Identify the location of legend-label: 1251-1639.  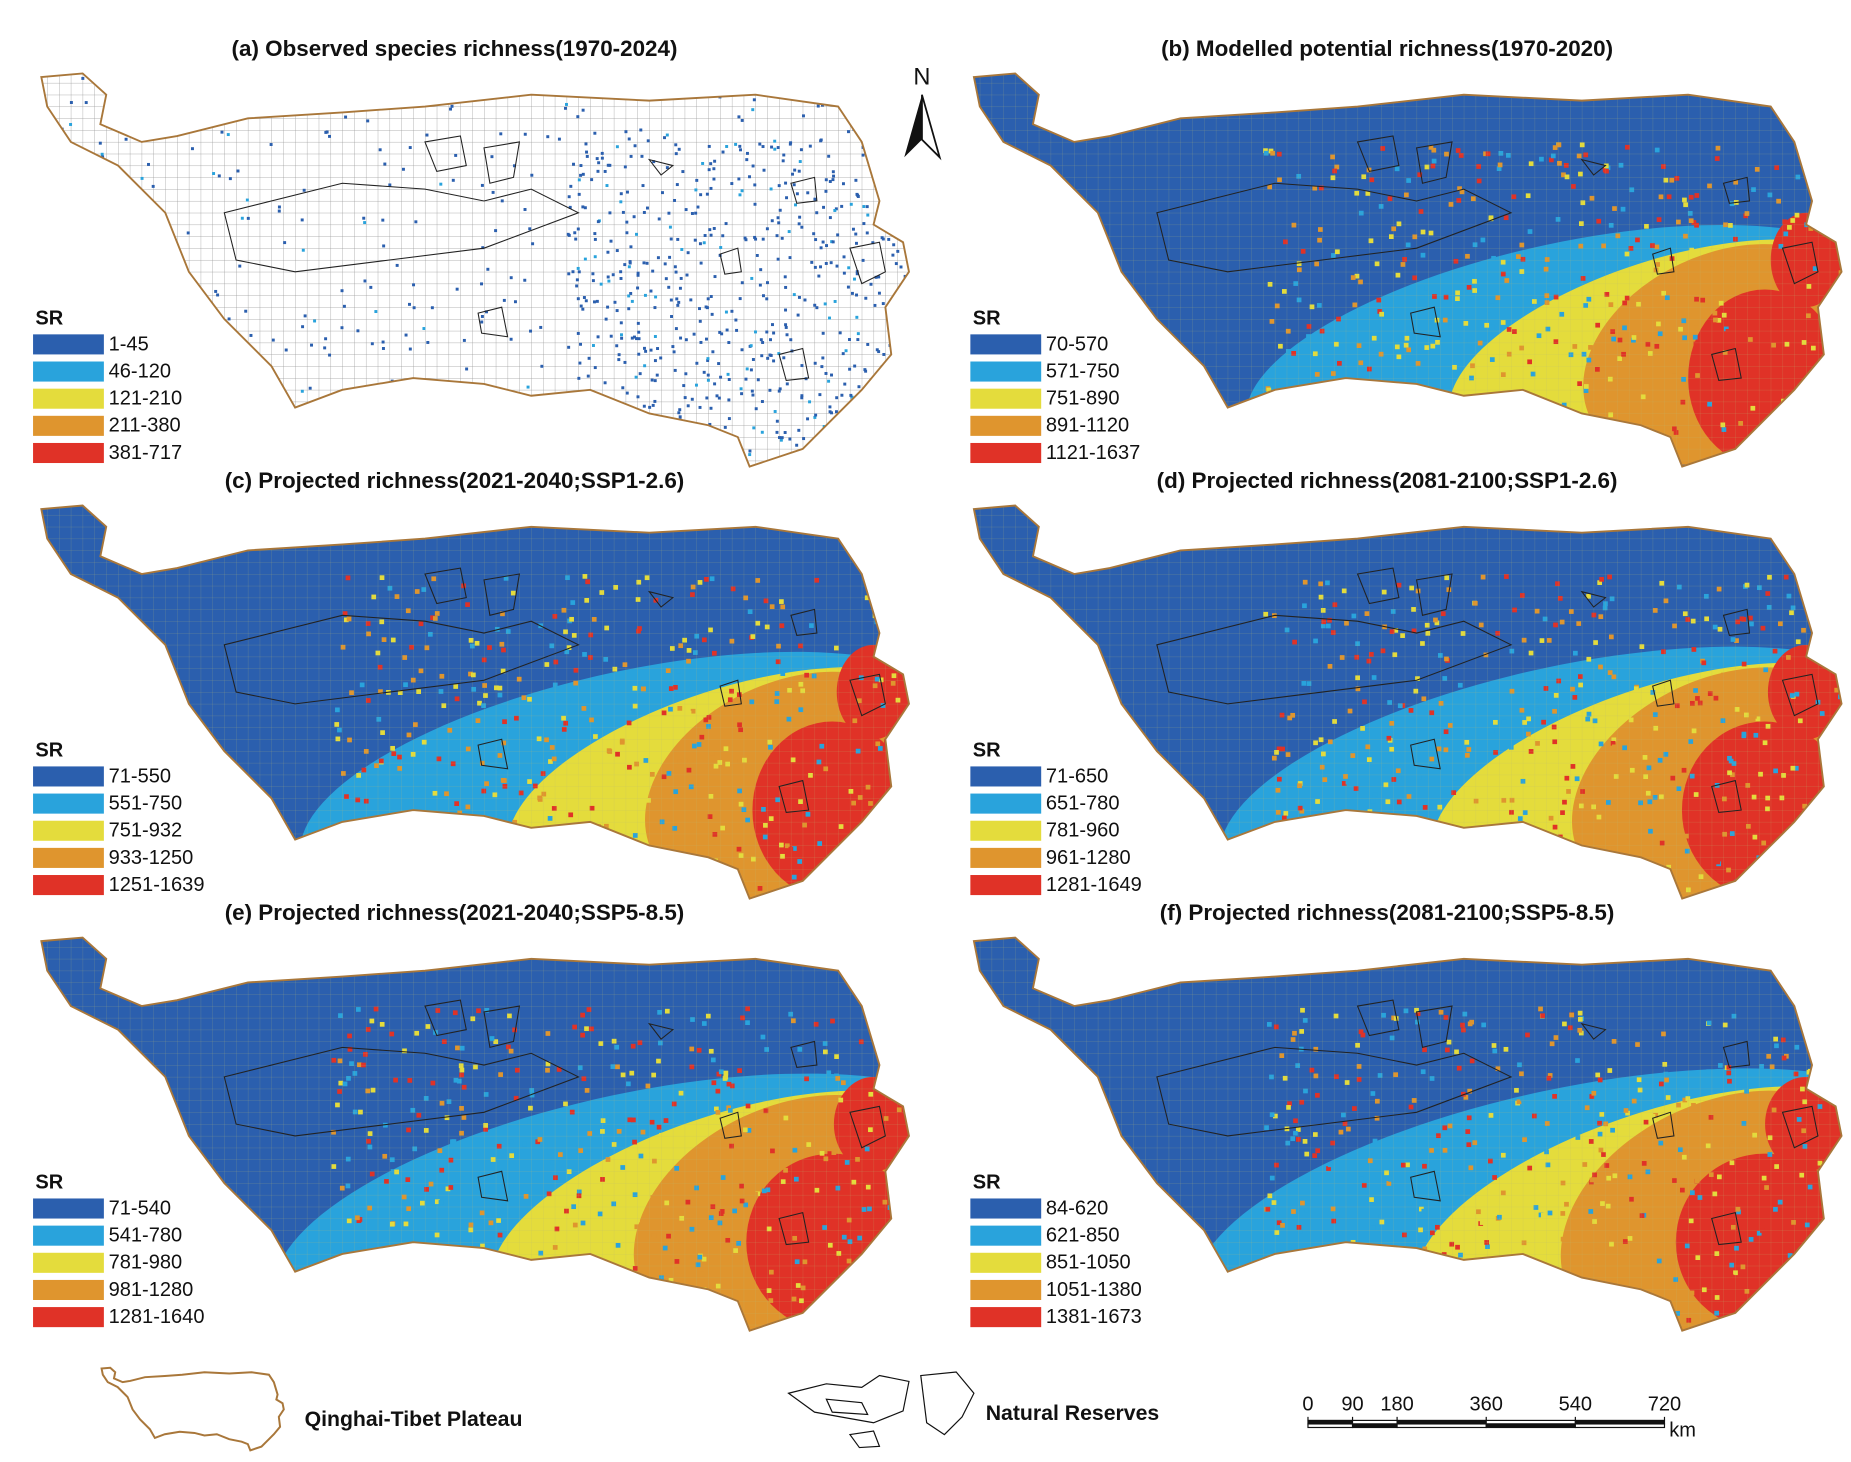
(157, 885).